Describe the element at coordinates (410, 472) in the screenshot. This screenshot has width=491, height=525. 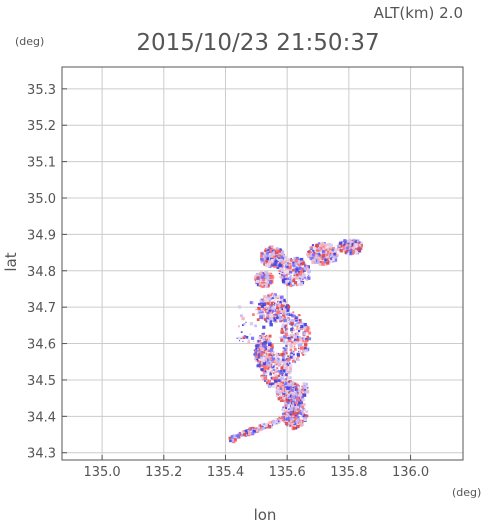
I see `x-tick-label: 136.0` at that location.